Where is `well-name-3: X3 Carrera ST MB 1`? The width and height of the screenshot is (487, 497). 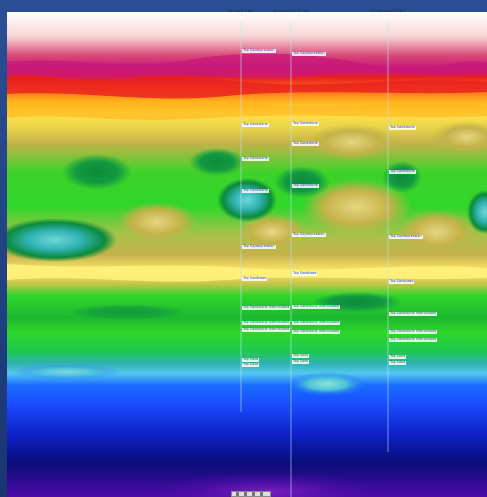
well-name-3: X3 Carrera ST MB 1 is located at coordinates (388, 11).